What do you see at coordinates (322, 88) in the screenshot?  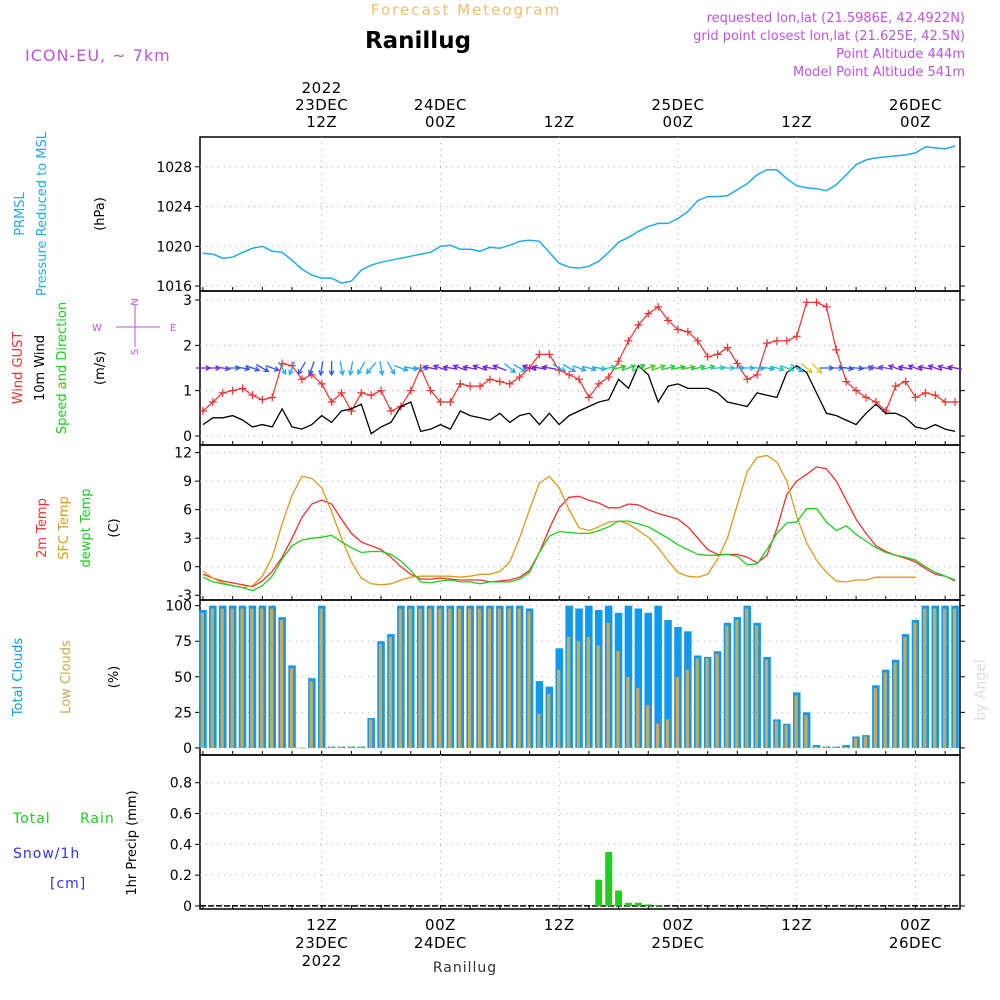 I see `top-time-label: 2022` at bounding box center [322, 88].